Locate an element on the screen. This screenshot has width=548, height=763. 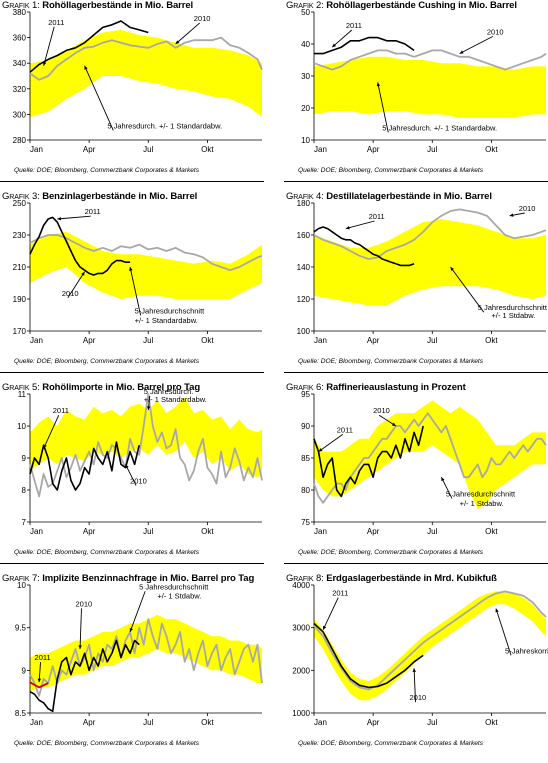
y-tick-label: 380 is located at coordinates (20, 12).